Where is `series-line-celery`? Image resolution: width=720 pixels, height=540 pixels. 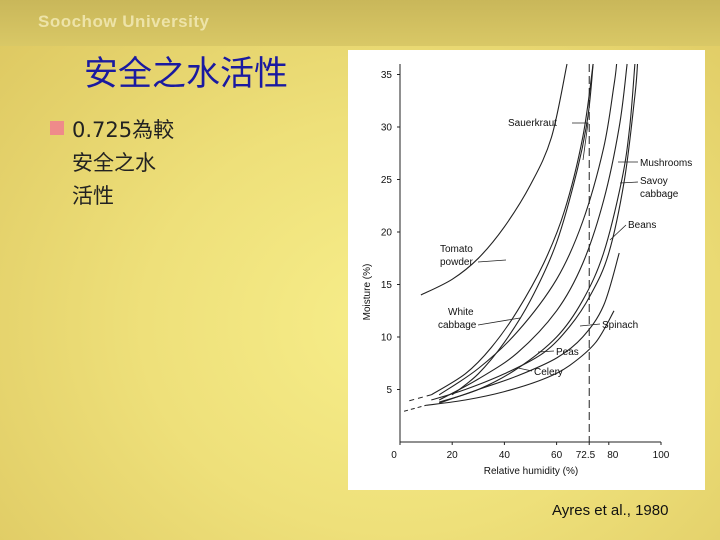 series-line-celery is located at coordinates (520, 358).